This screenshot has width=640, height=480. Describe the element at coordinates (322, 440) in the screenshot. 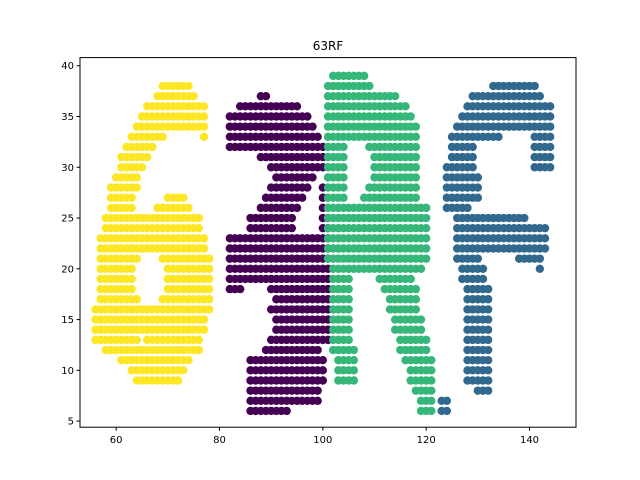

I see `x-tick-label: 100` at that location.